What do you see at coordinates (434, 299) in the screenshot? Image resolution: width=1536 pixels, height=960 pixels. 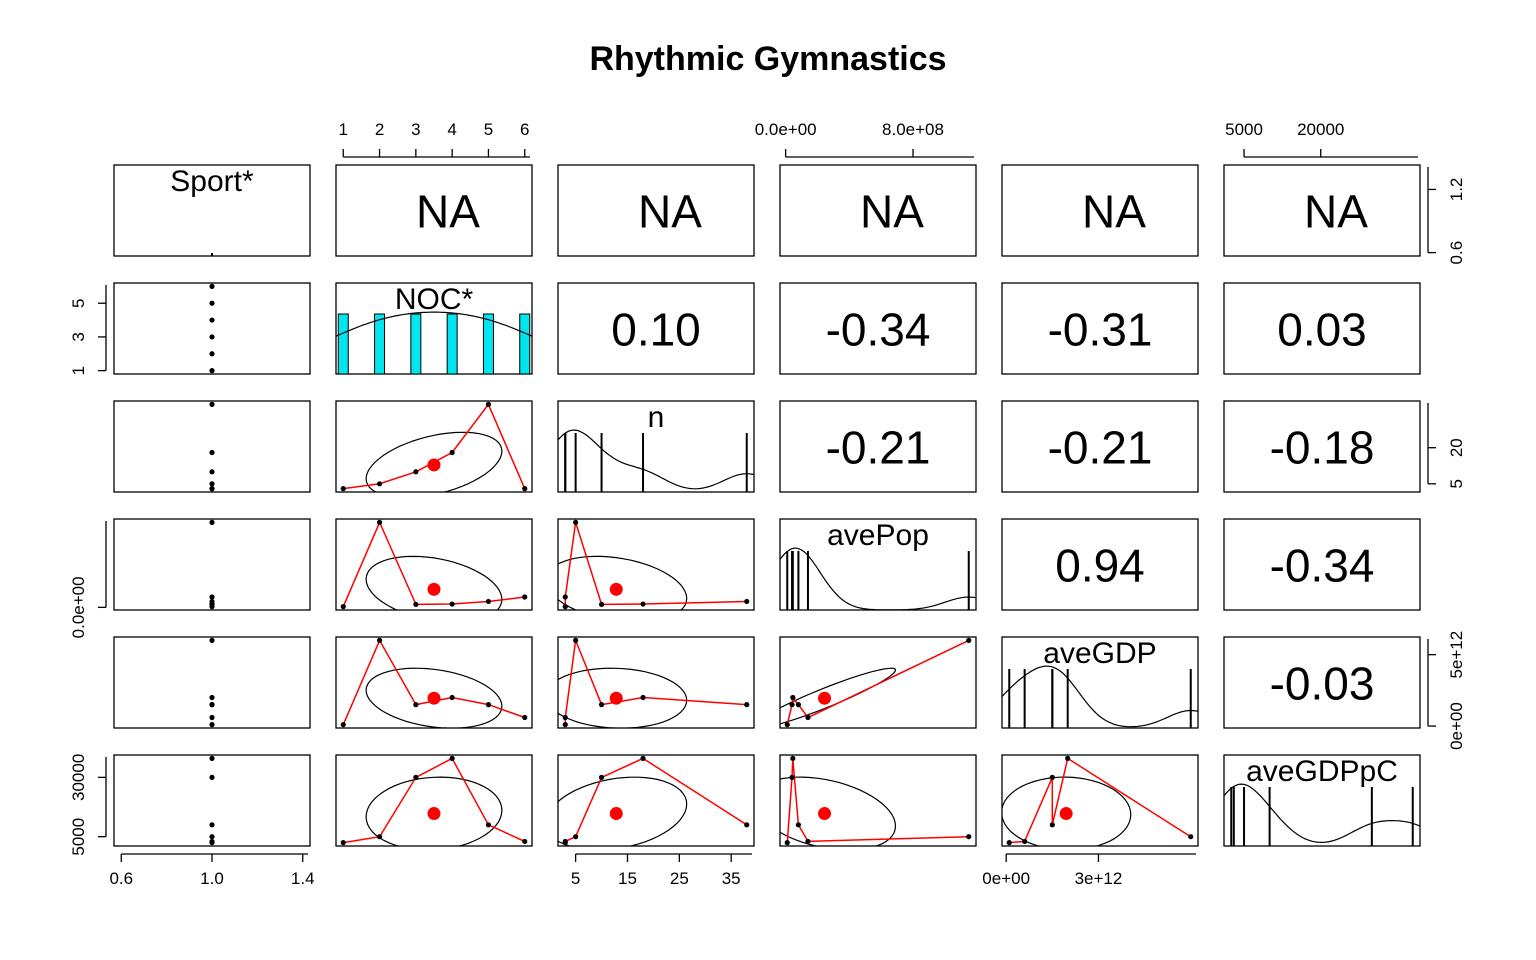 I see `variable-label-1: NOC*` at bounding box center [434, 299].